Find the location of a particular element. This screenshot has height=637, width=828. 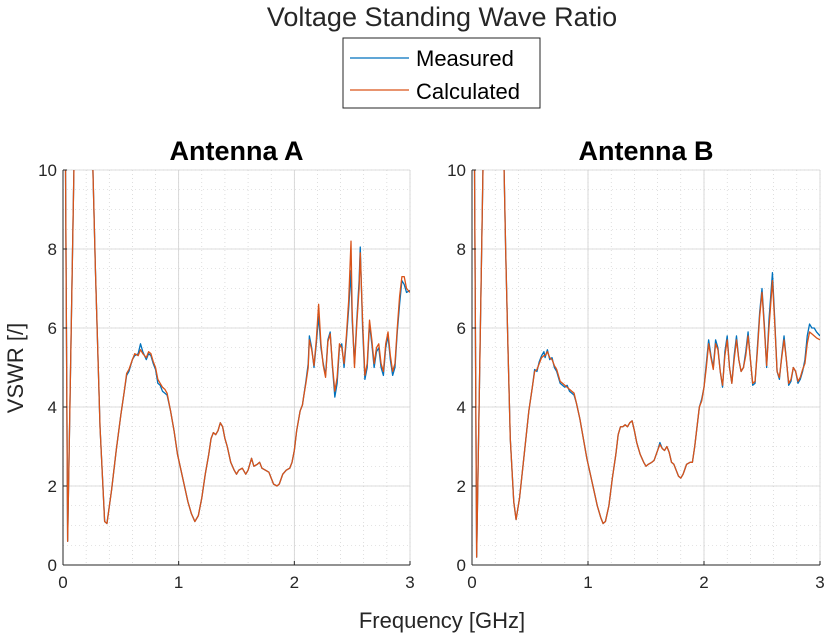

x-axis-label: Frequency [GHz] is located at coordinates (442, 620).